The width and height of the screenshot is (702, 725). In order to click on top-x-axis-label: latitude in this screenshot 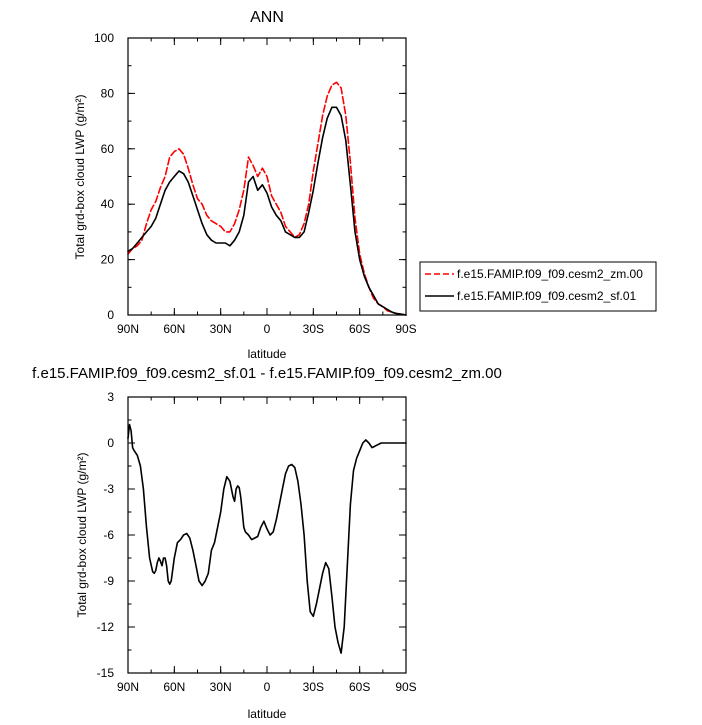, I will do `click(267, 354)`.